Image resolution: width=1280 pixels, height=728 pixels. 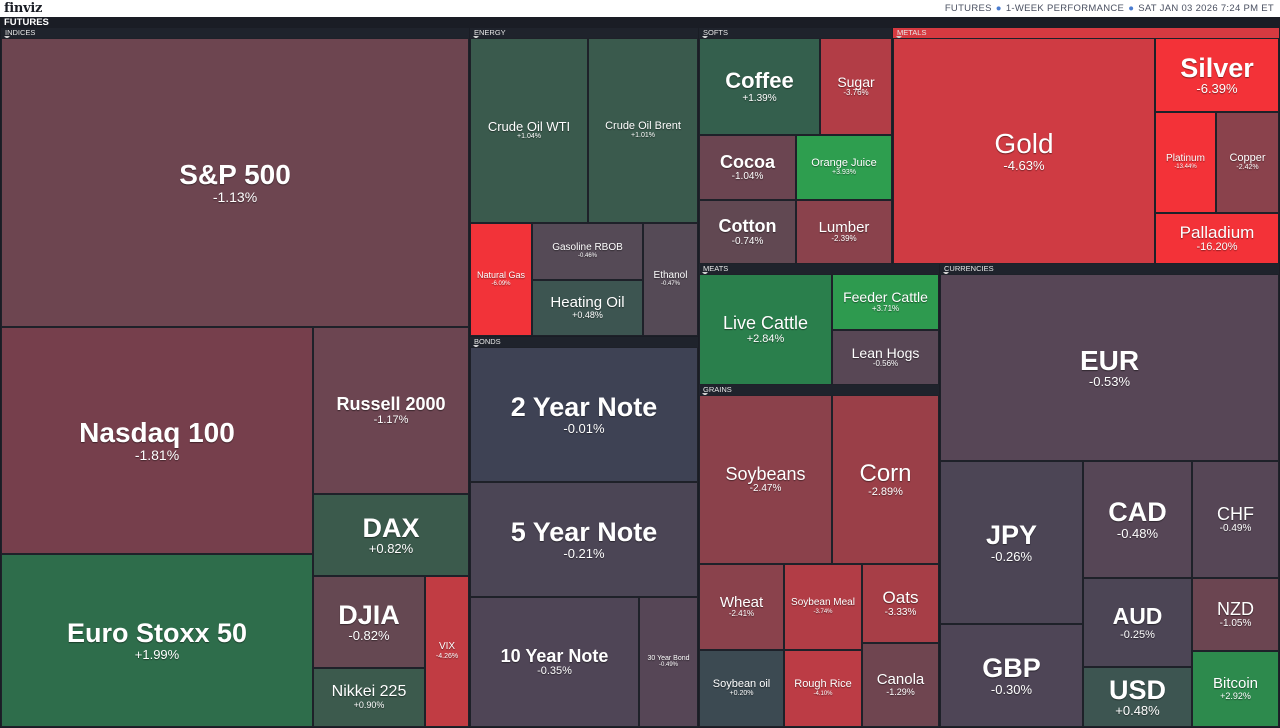 What do you see at coordinates (885, 302) in the screenshot?
I see `tile-feeder-cattle: Feeder Cattle +3.71%` at bounding box center [885, 302].